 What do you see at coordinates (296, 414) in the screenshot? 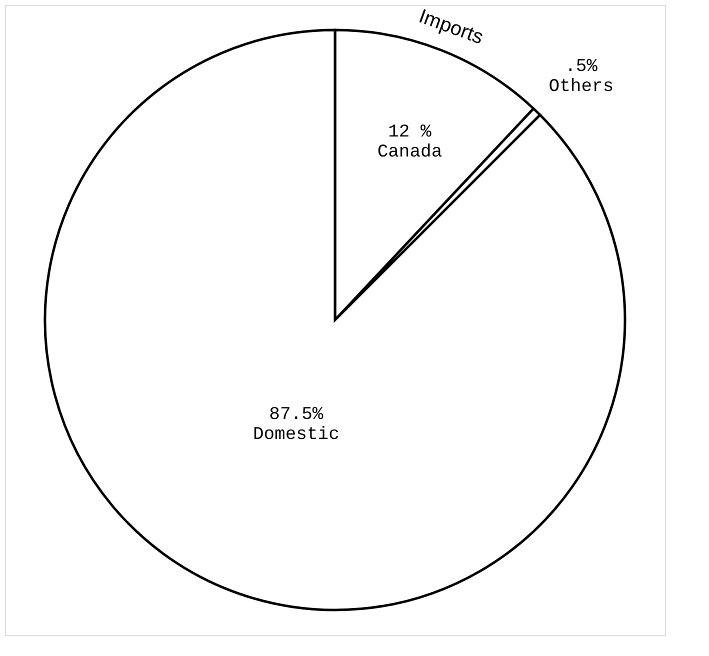
I see `data-label: 87.5%` at bounding box center [296, 414].